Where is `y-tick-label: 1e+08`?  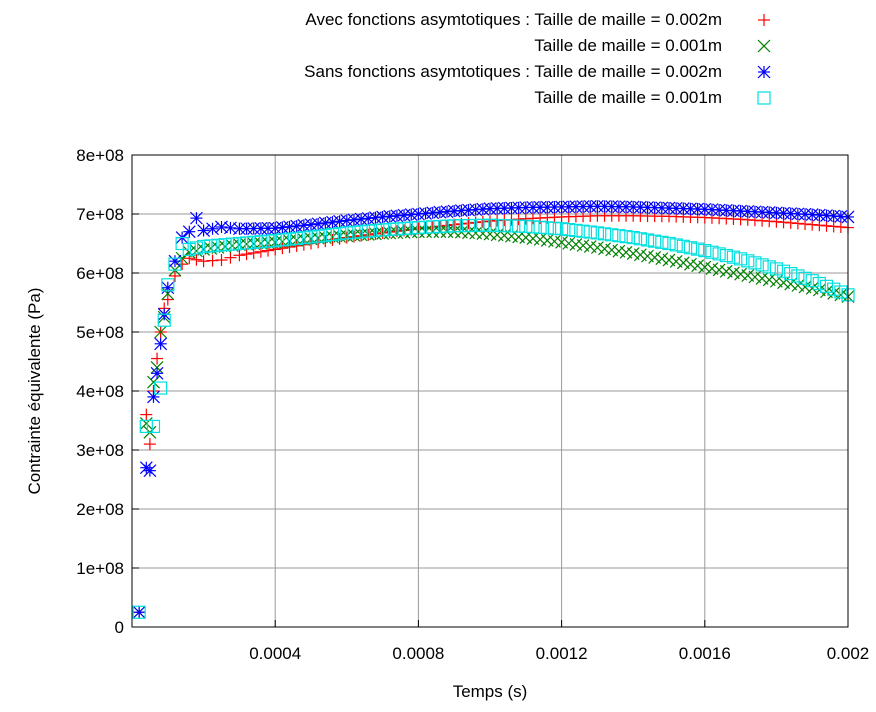
y-tick-label: 1e+08 is located at coordinates (100, 568).